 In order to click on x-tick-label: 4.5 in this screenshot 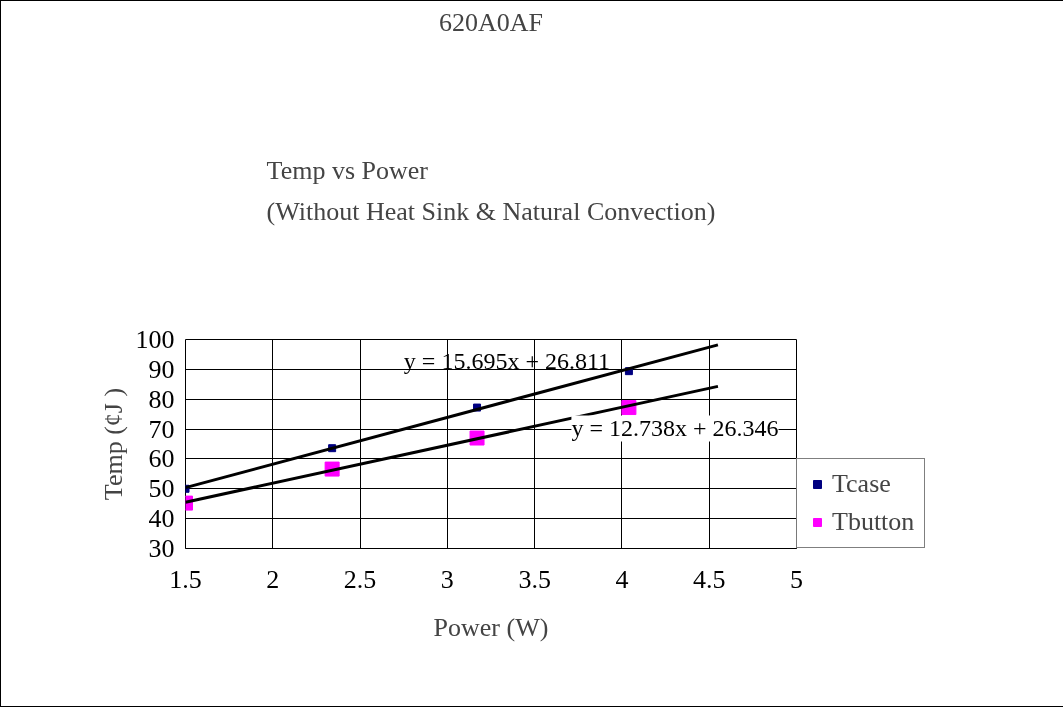, I will do `click(709, 579)`.